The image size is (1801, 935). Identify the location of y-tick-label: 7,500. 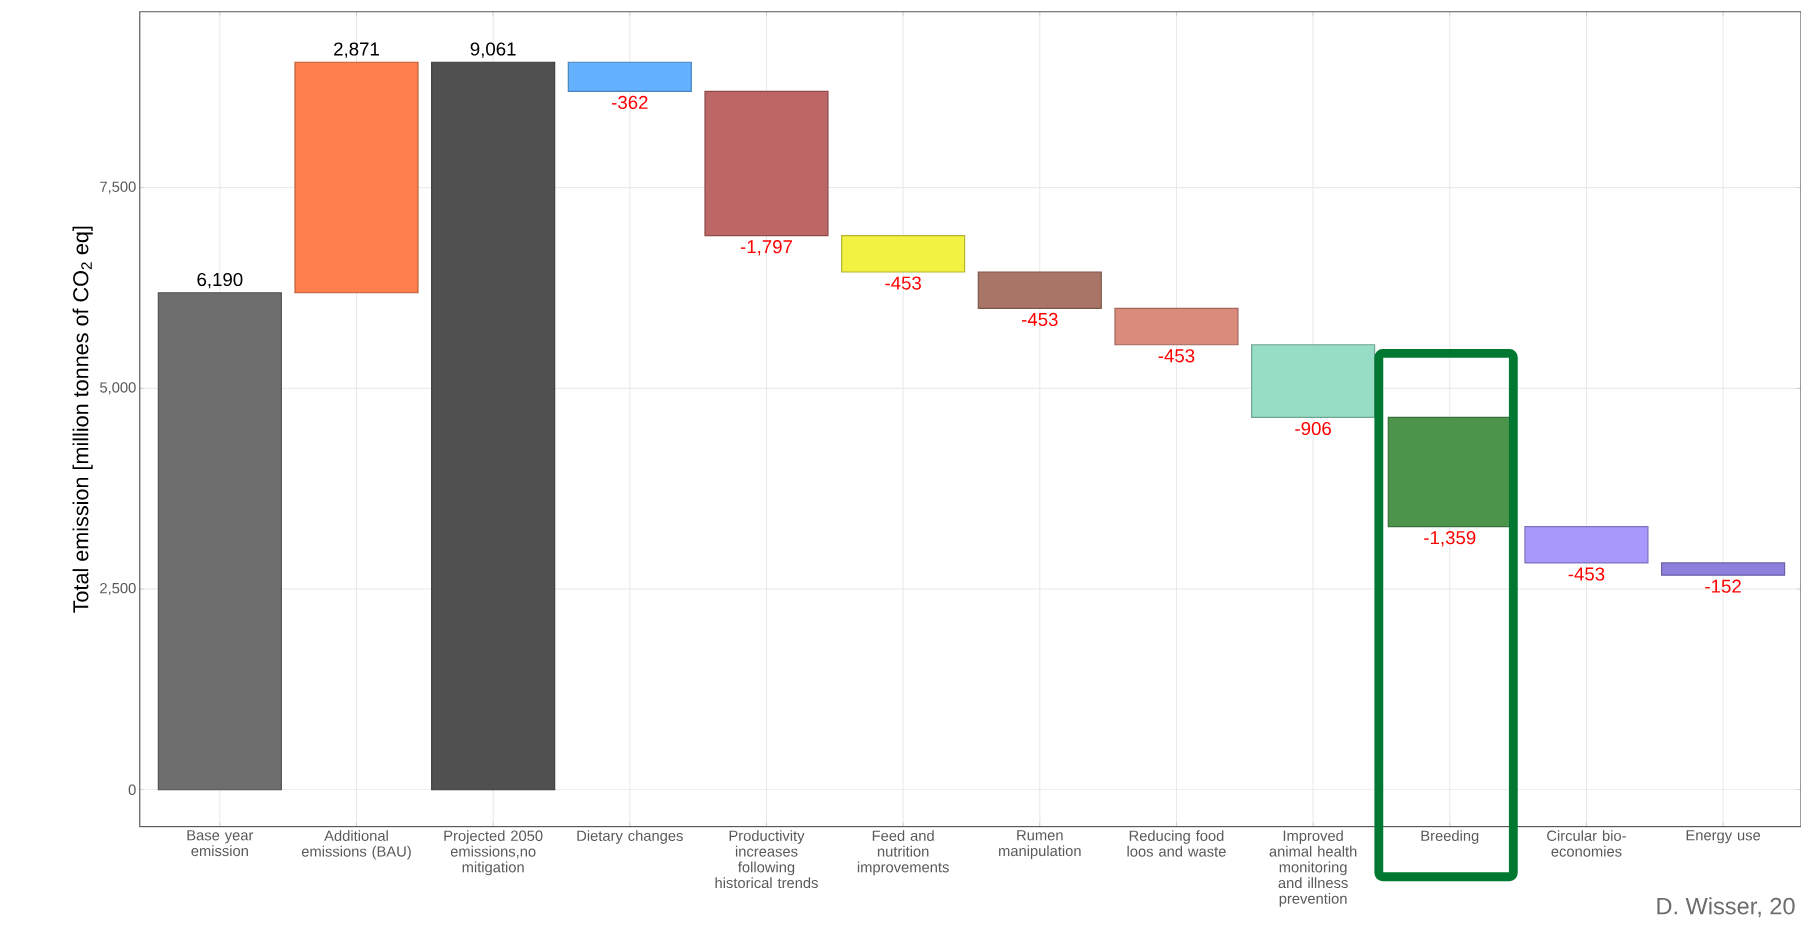
(118, 187).